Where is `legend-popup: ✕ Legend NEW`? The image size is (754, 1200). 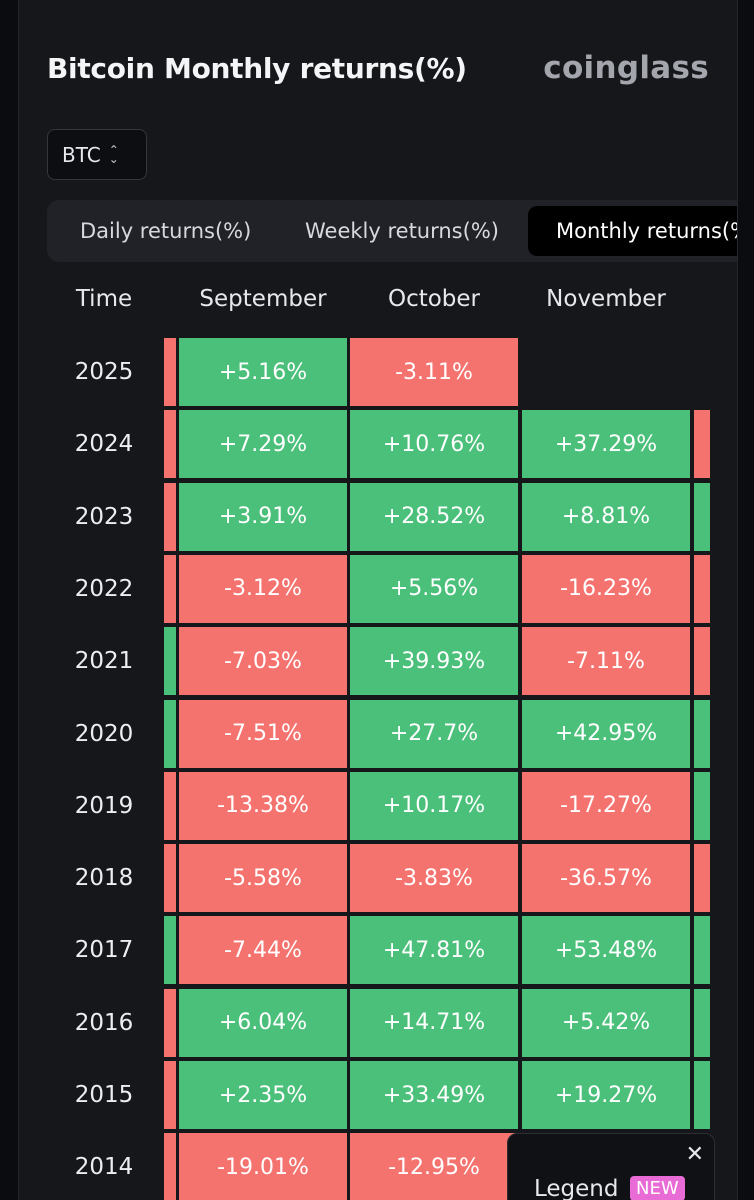 legend-popup: ✕ Legend NEW is located at coordinates (611, 1166).